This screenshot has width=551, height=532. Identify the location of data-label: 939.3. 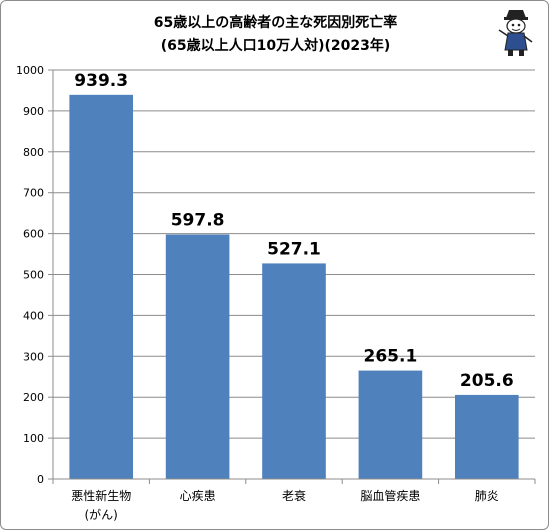
(101, 81).